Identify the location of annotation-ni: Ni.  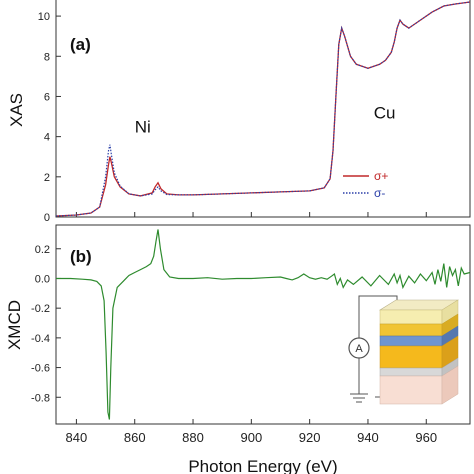
(143, 127).